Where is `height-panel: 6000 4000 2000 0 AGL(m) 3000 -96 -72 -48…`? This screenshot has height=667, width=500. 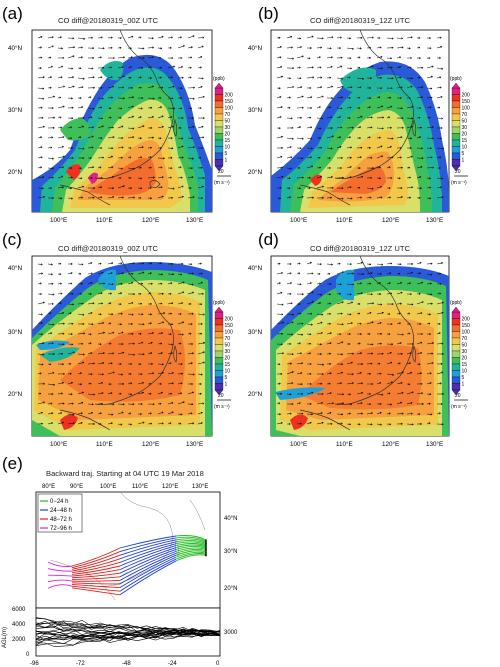
height-panel: 6000 4000 2000 0 AGL(m) 3000 -96 -72 -48… is located at coordinates (120, 637).